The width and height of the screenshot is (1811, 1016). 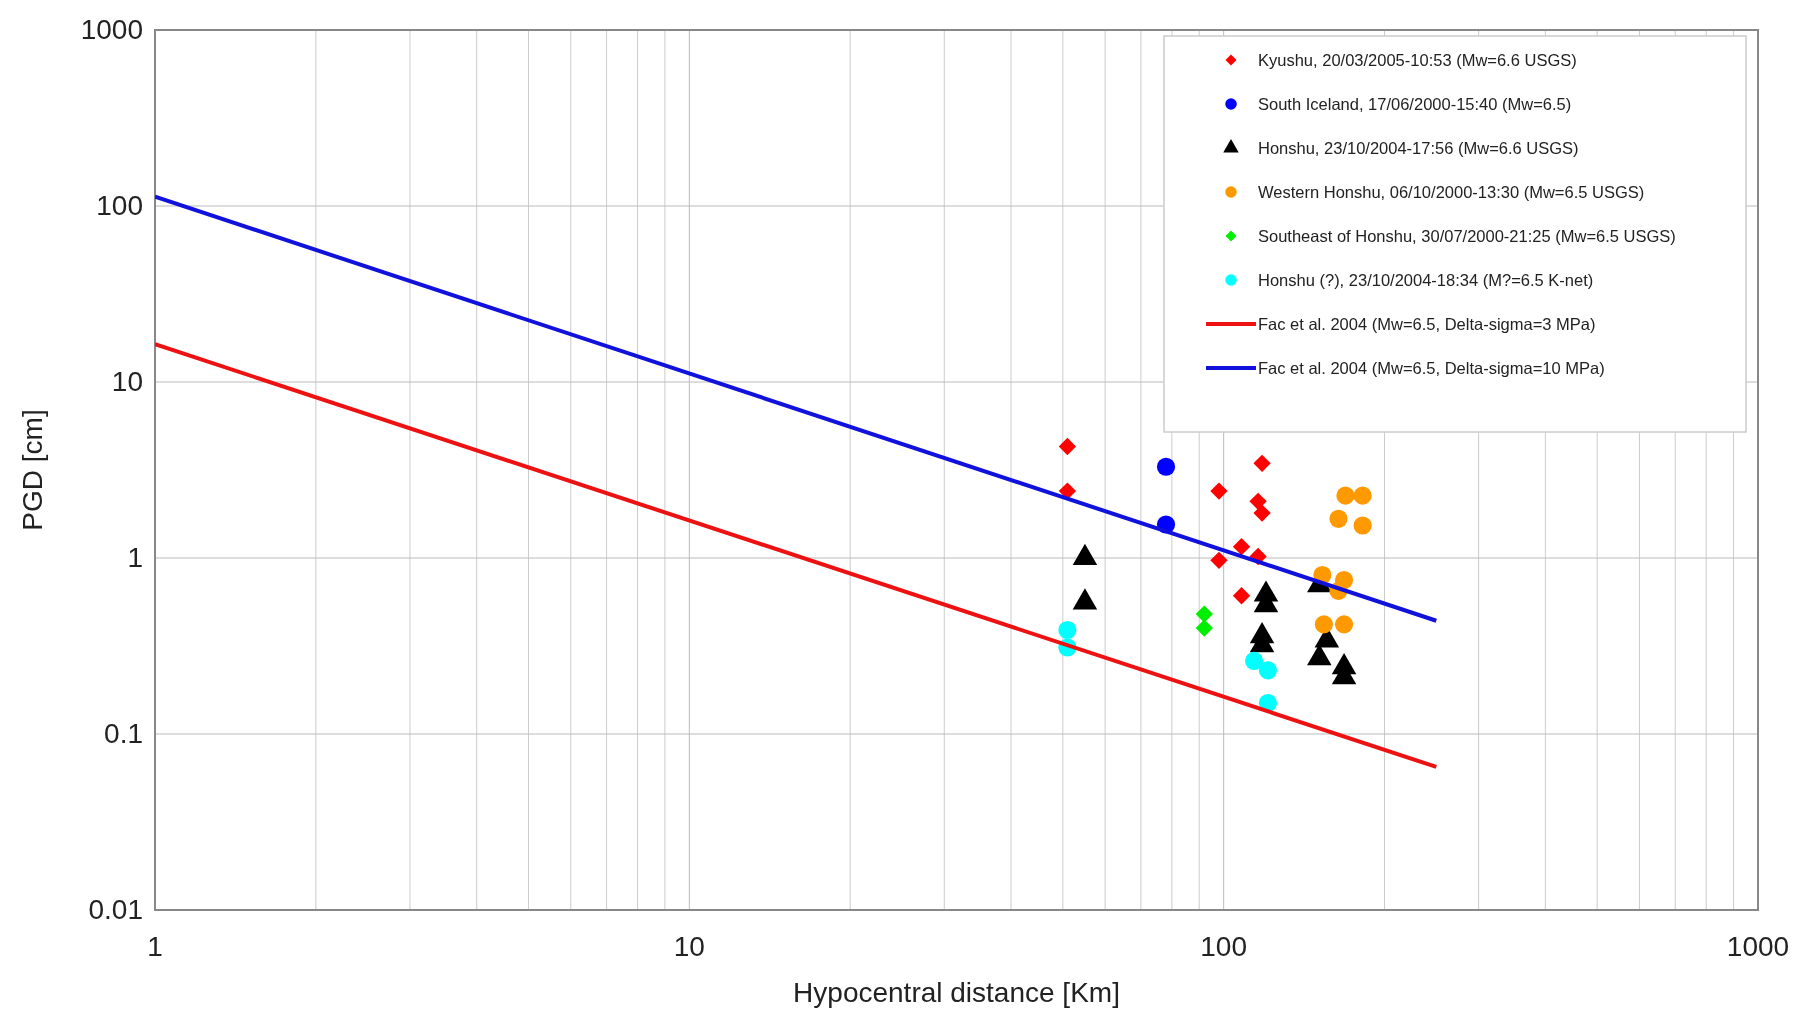 I want to click on legend-label: Kyushu, 20/03/2005-10:53 (Mw=6.6 USGS), so click(x=1417, y=60).